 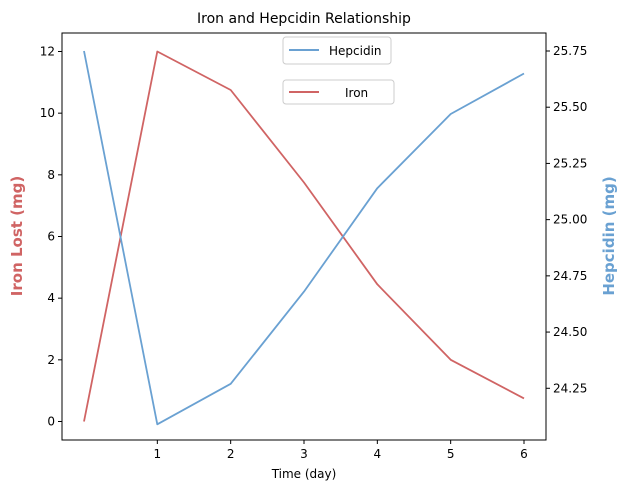 What do you see at coordinates (341, 450) in the screenshot?
I see `x-axis: 1 2 3 4 5 6` at bounding box center [341, 450].